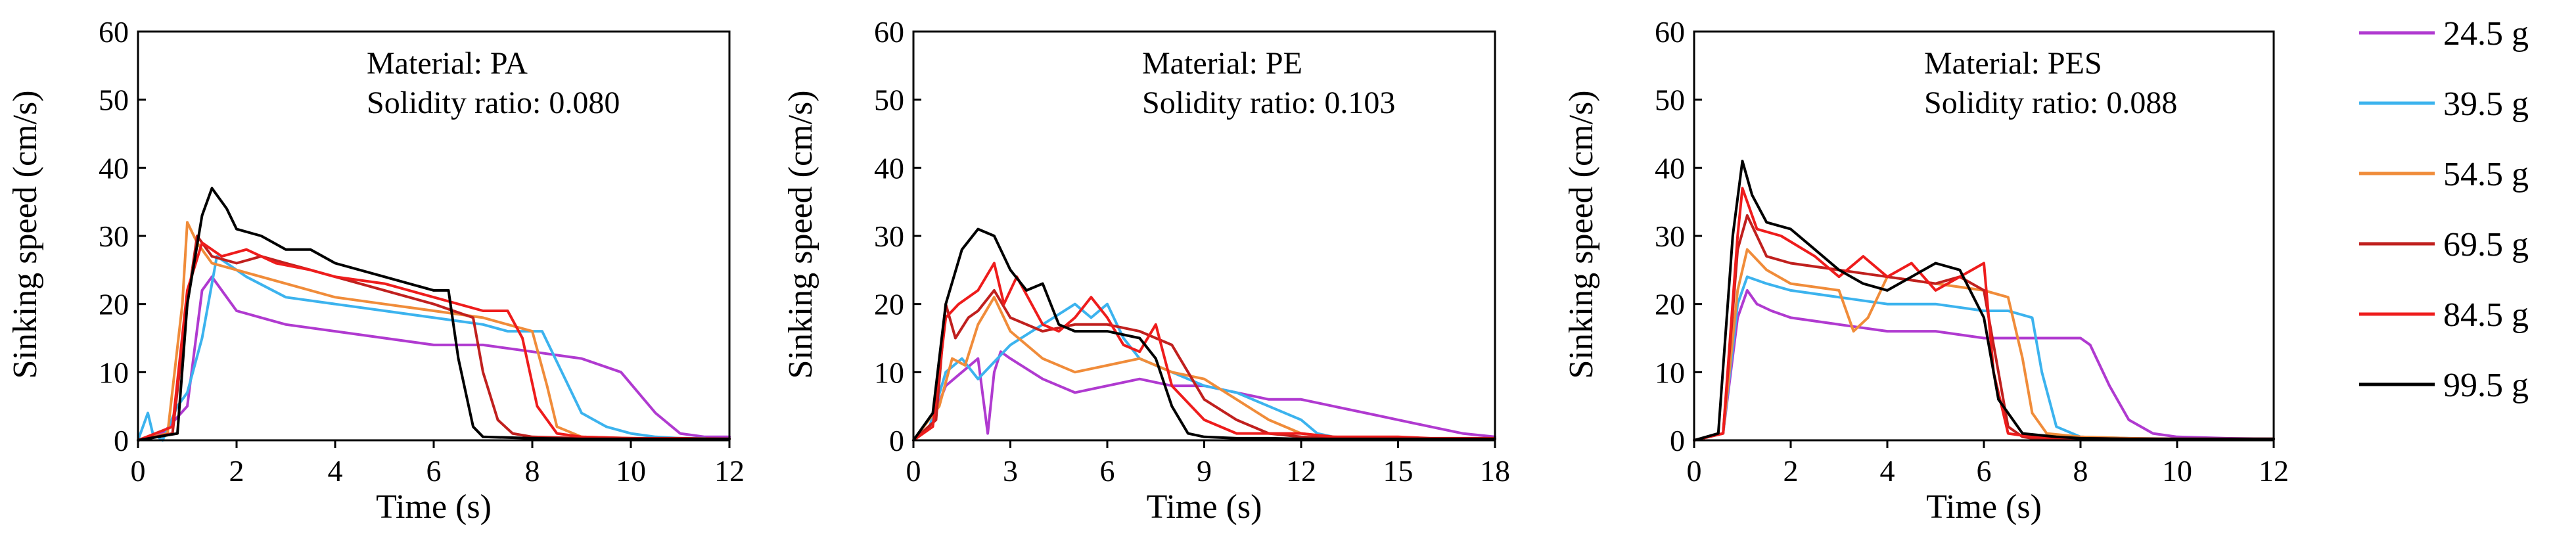 The height and width of the screenshot is (552, 2576). Describe the element at coordinates (1495, 471) in the screenshot. I see `x-tick-label: 18` at that location.